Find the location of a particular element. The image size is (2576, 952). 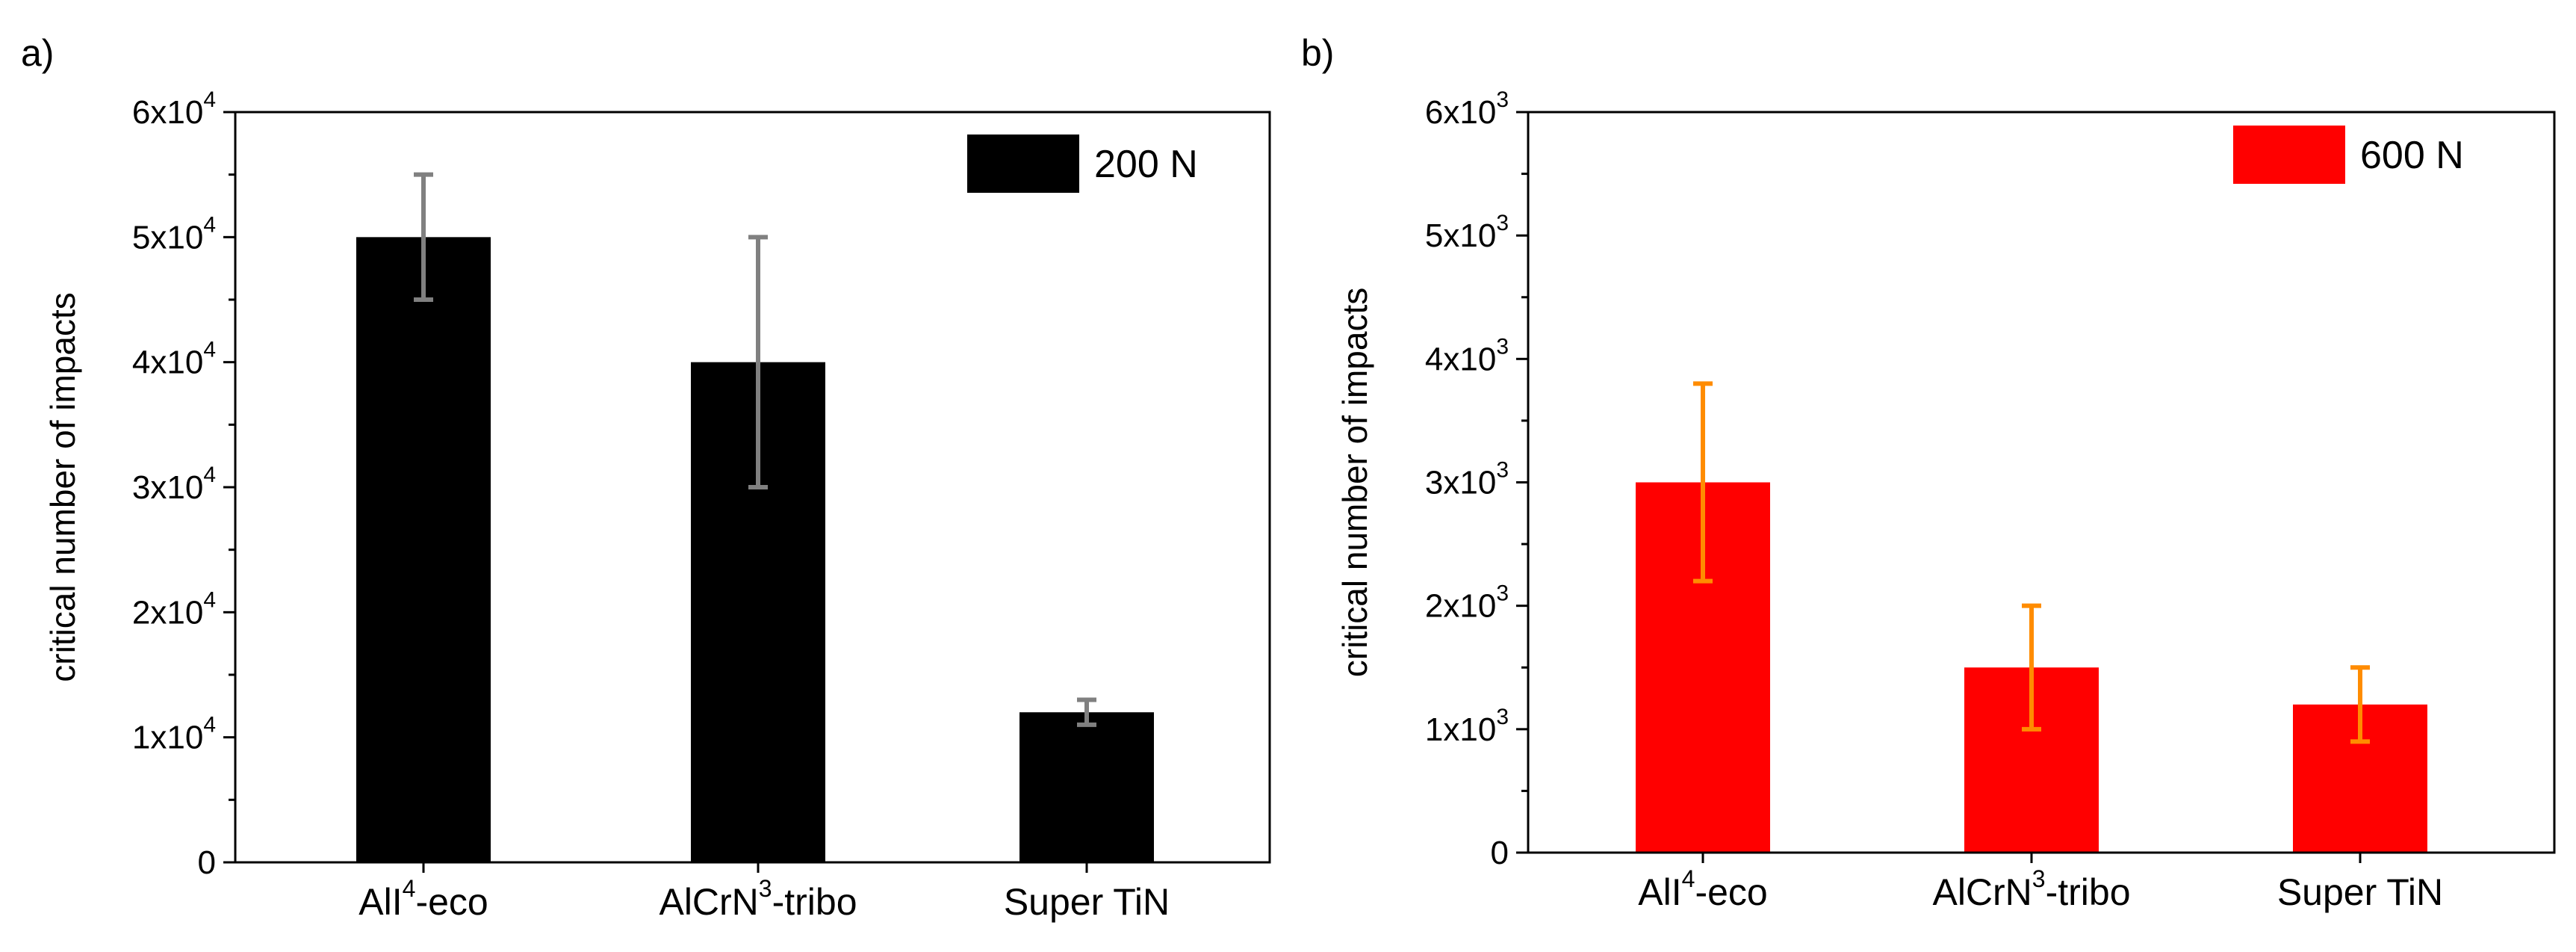

y-tick-label: 2x10⁴ is located at coordinates (174, 609).